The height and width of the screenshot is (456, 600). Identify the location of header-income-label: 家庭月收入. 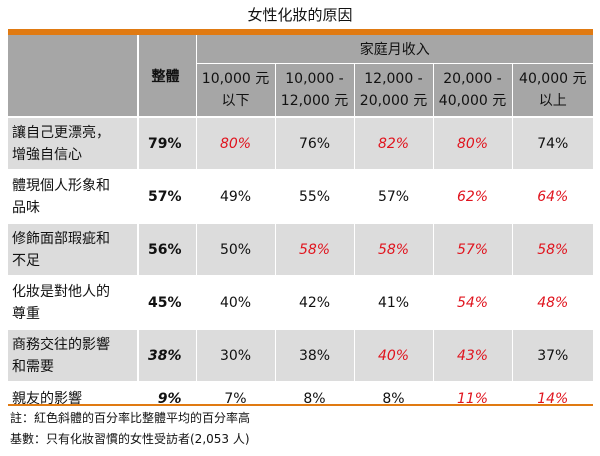
(394, 49).